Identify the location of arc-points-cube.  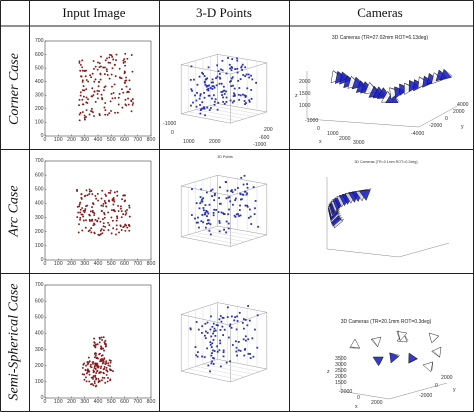
(224, 211).